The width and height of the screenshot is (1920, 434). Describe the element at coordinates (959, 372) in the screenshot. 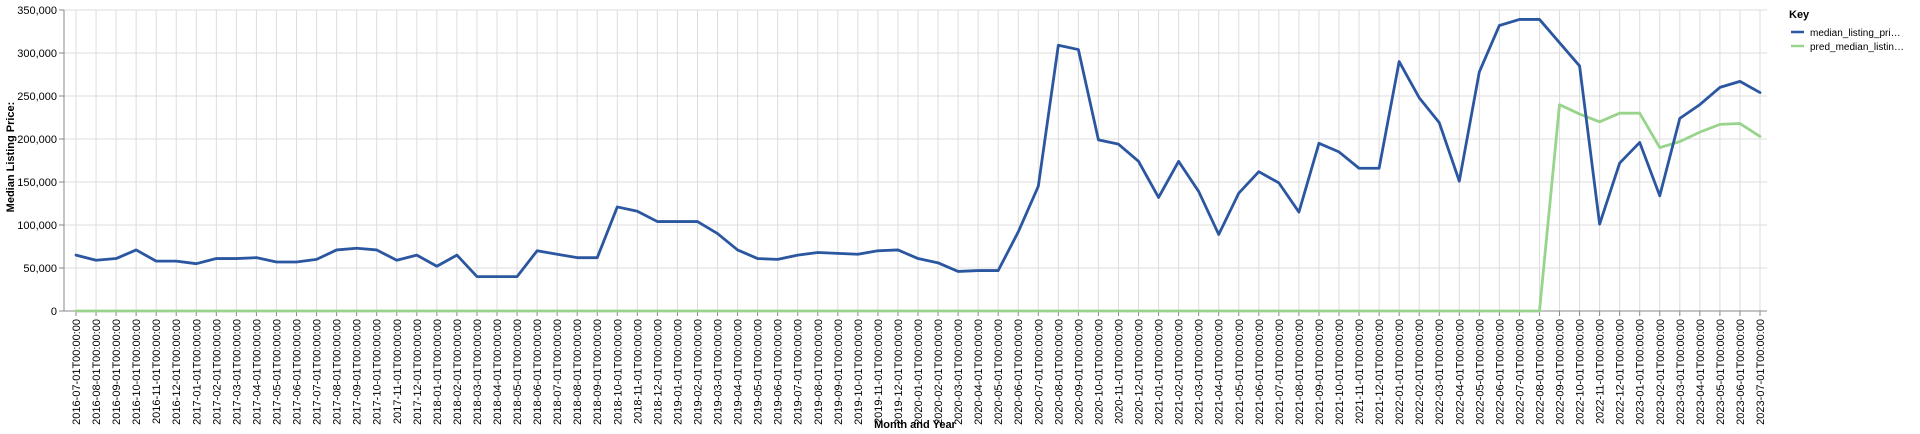

I see `x-tick-label: 2020-03-01T00:00:00` at that location.